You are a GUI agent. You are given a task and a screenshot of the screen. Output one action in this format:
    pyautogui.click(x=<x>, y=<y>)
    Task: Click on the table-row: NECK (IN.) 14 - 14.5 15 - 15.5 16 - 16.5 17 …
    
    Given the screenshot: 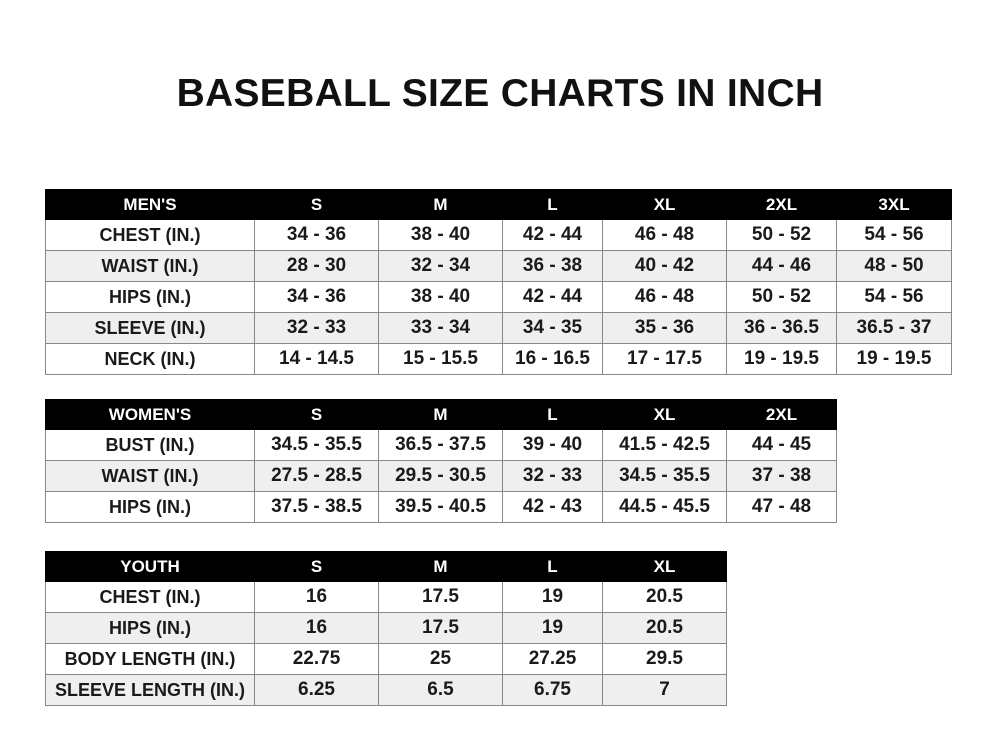 What is the action you would take?
    pyautogui.click(x=498, y=359)
    